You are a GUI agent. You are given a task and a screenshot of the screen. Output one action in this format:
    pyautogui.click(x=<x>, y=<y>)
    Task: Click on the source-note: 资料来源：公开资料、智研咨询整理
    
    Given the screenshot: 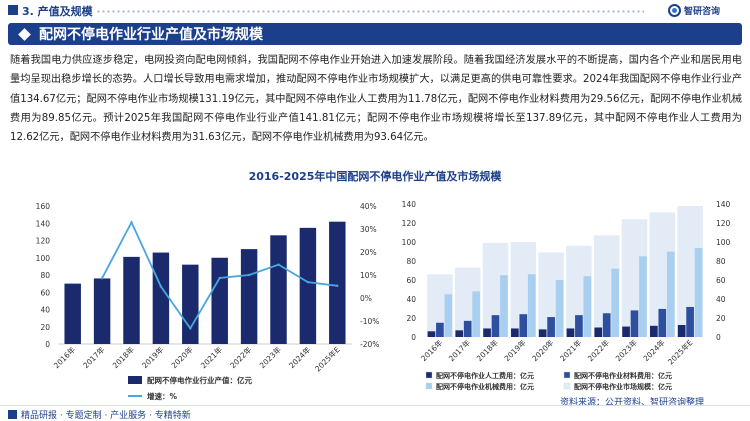 What is the action you would take?
    pyautogui.click(x=632, y=403)
    